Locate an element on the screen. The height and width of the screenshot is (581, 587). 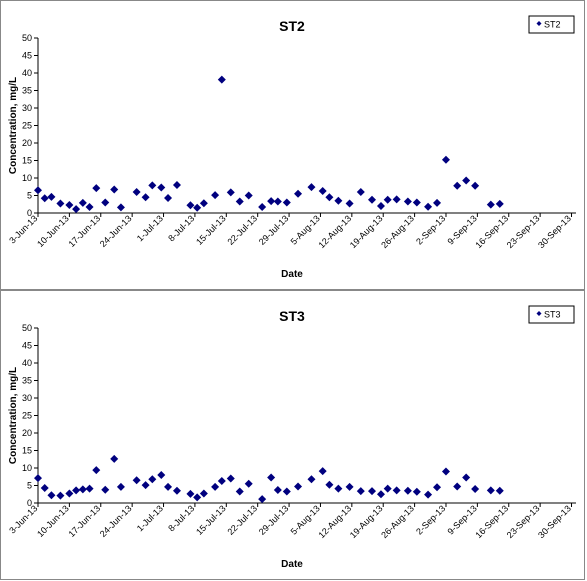
legend: ST2 is located at coordinates (551, 24).